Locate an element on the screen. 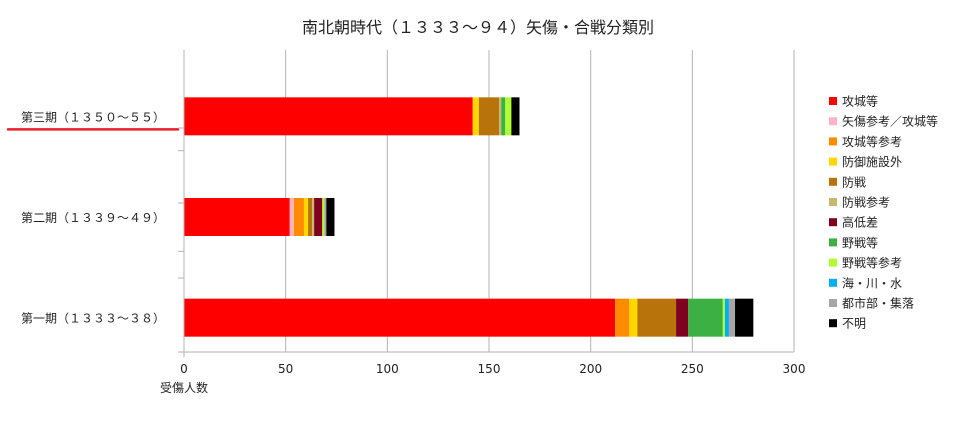 The image size is (957, 422). y-category-label: 第一期（１３３３～３８） is located at coordinates (93, 319).